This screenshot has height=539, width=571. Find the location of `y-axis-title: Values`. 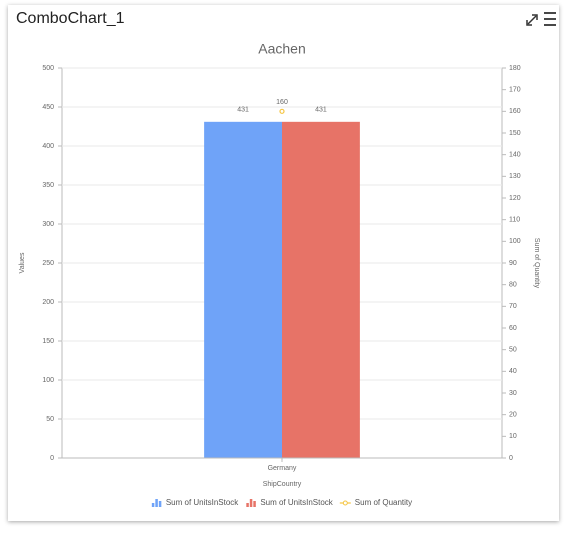

y-axis-title: Values is located at coordinates (22, 262).